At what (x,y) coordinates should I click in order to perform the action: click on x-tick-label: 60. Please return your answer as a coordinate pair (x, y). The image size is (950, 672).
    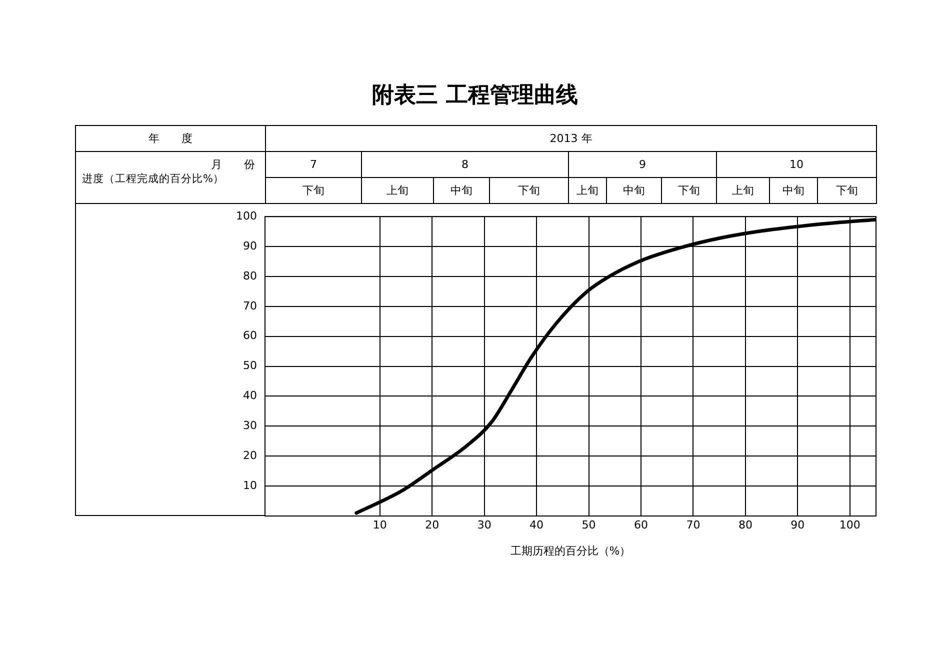
    Looking at the image, I should click on (641, 525).